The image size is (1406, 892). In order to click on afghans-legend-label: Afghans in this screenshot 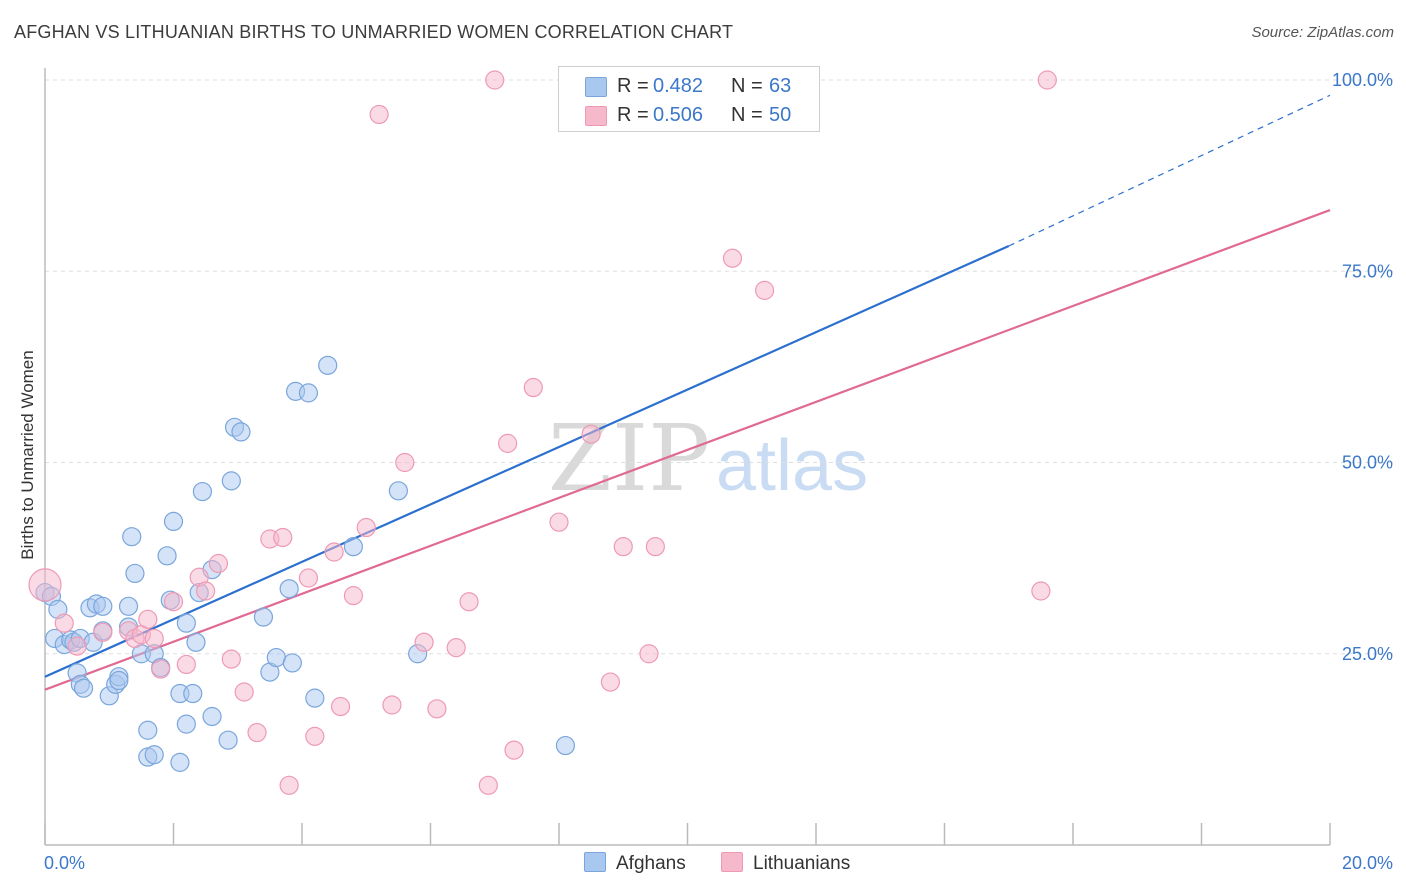, I will do `click(651, 863)`.